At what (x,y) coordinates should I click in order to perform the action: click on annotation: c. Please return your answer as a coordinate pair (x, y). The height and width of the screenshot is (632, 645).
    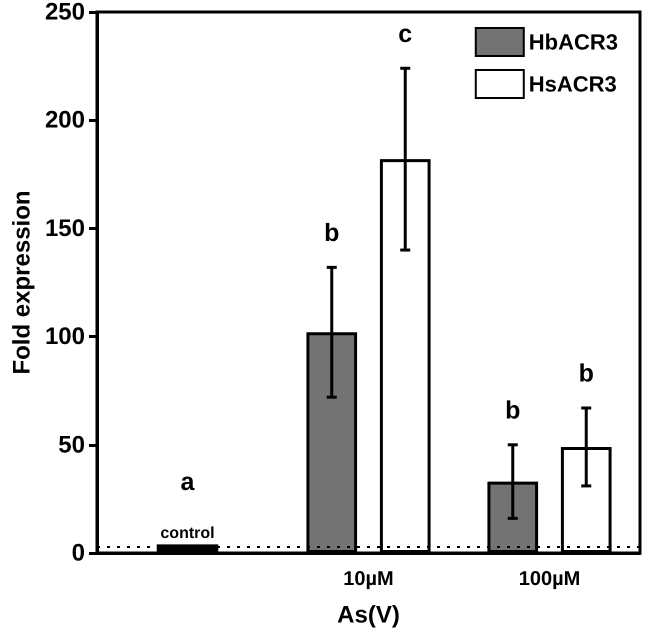
    Looking at the image, I should click on (405, 34).